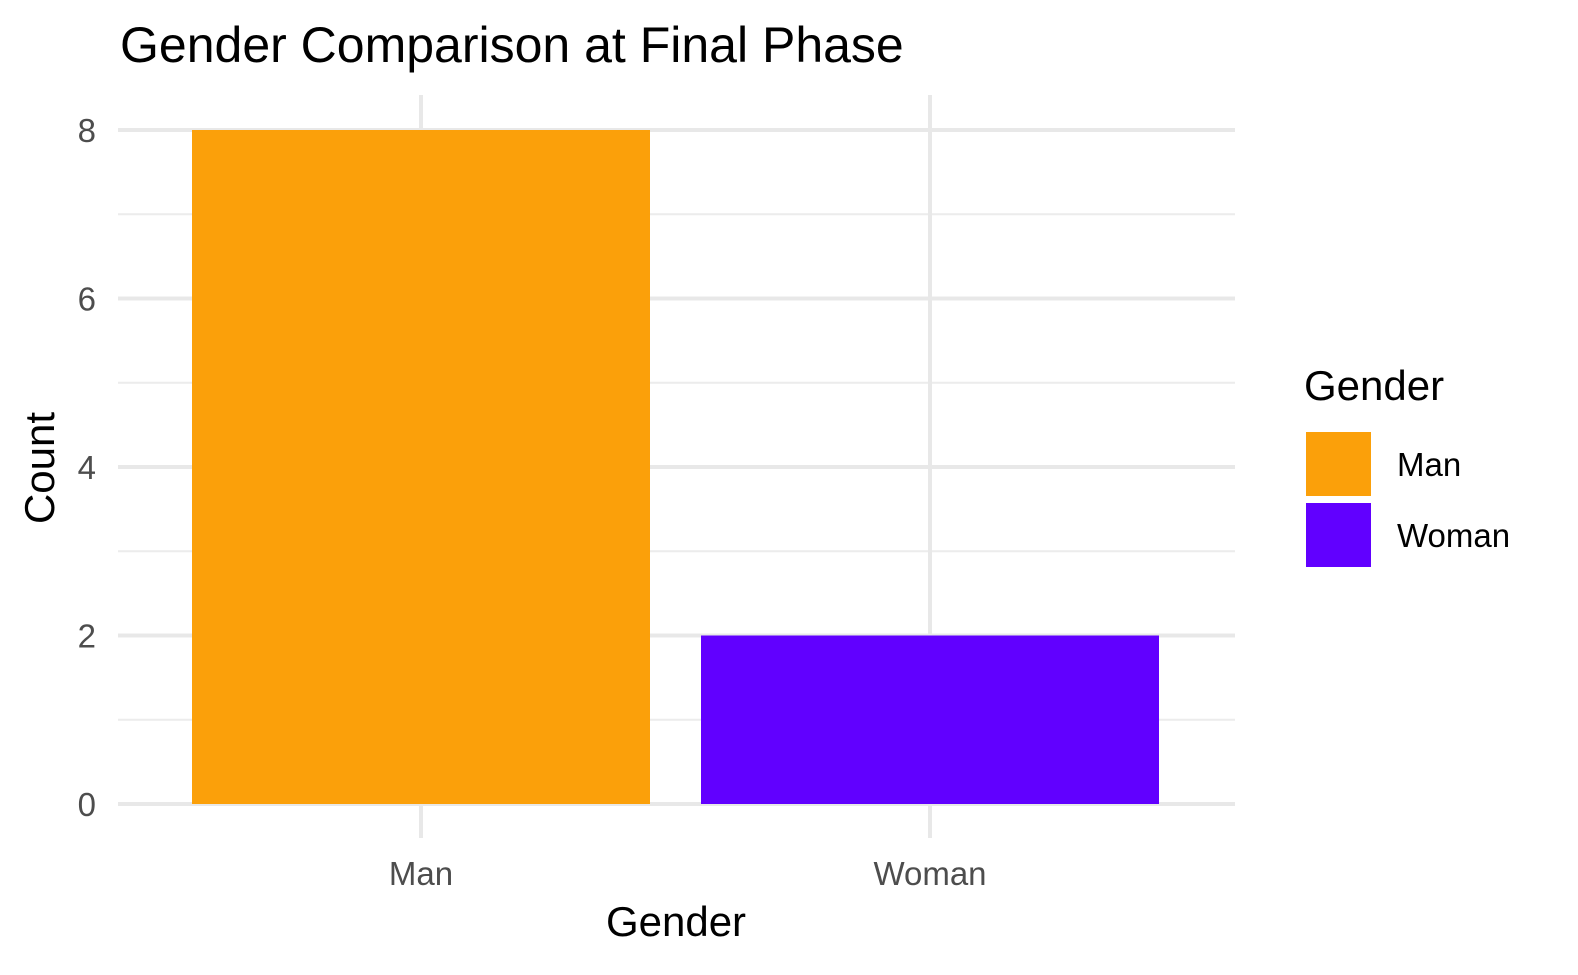  Describe the element at coordinates (1374, 385) in the screenshot. I see `legend-title: Gender` at that location.